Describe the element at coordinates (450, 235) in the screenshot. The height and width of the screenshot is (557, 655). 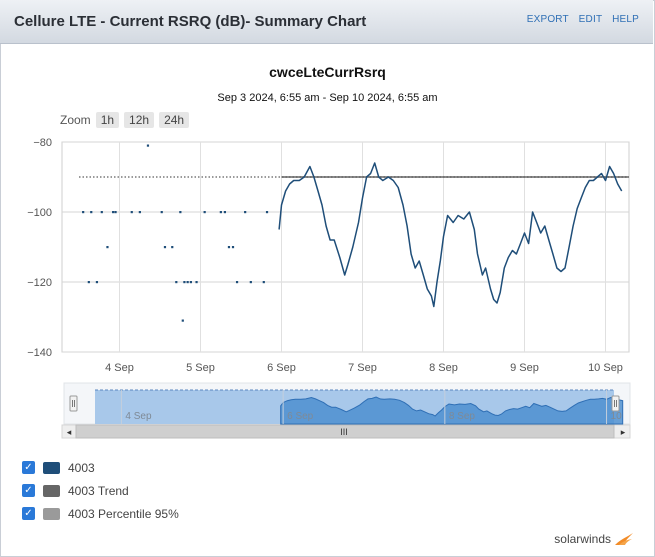
I see `series-line` at that location.